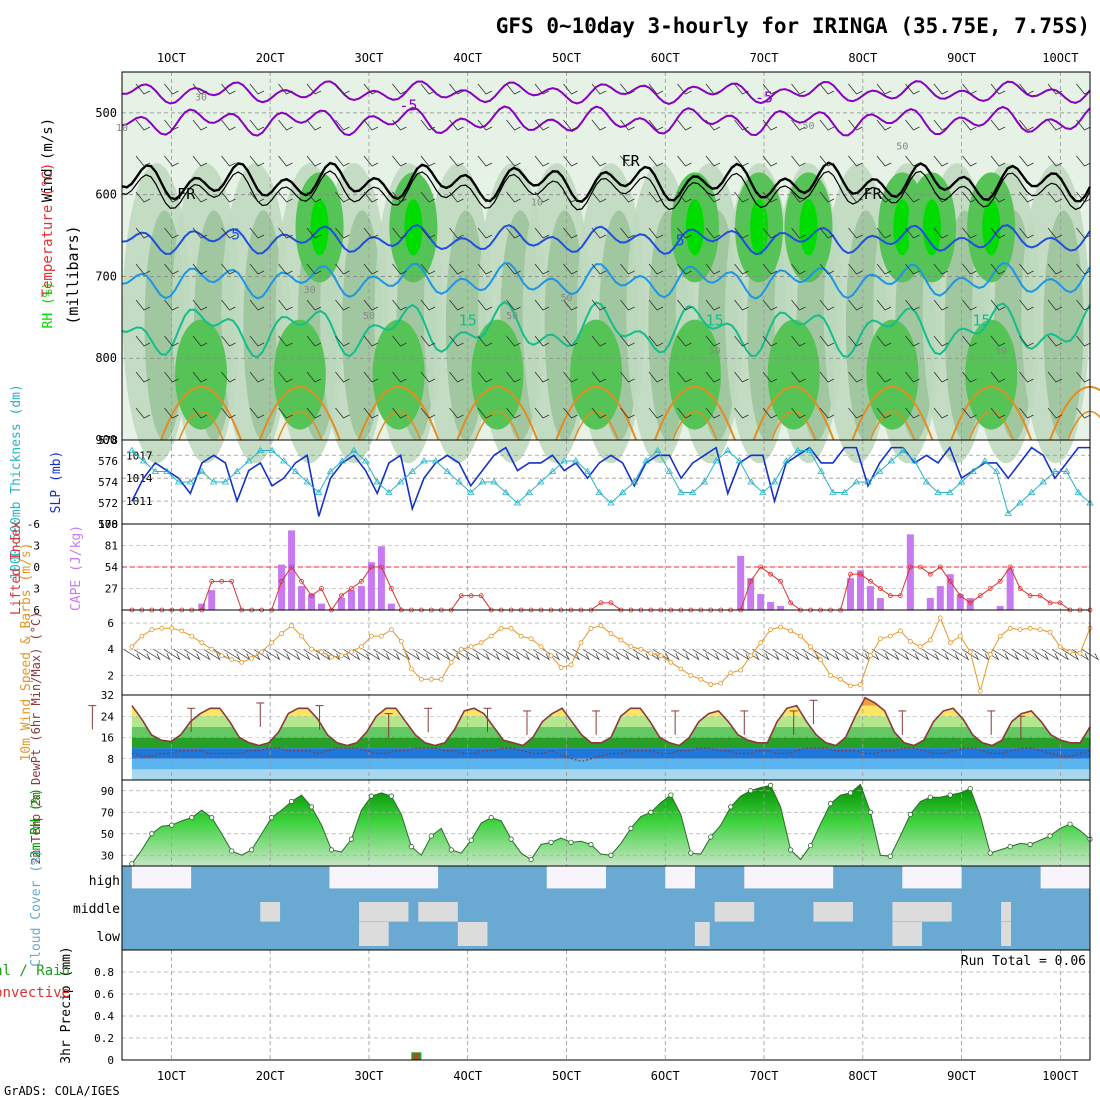 This screenshot has width=1100, height=1100. Describe the element at coordinates (26, 651) in the screenshot. I see `ylabel-wind10m: 10m Wind Speed & Barbs (m/s)` at that location.